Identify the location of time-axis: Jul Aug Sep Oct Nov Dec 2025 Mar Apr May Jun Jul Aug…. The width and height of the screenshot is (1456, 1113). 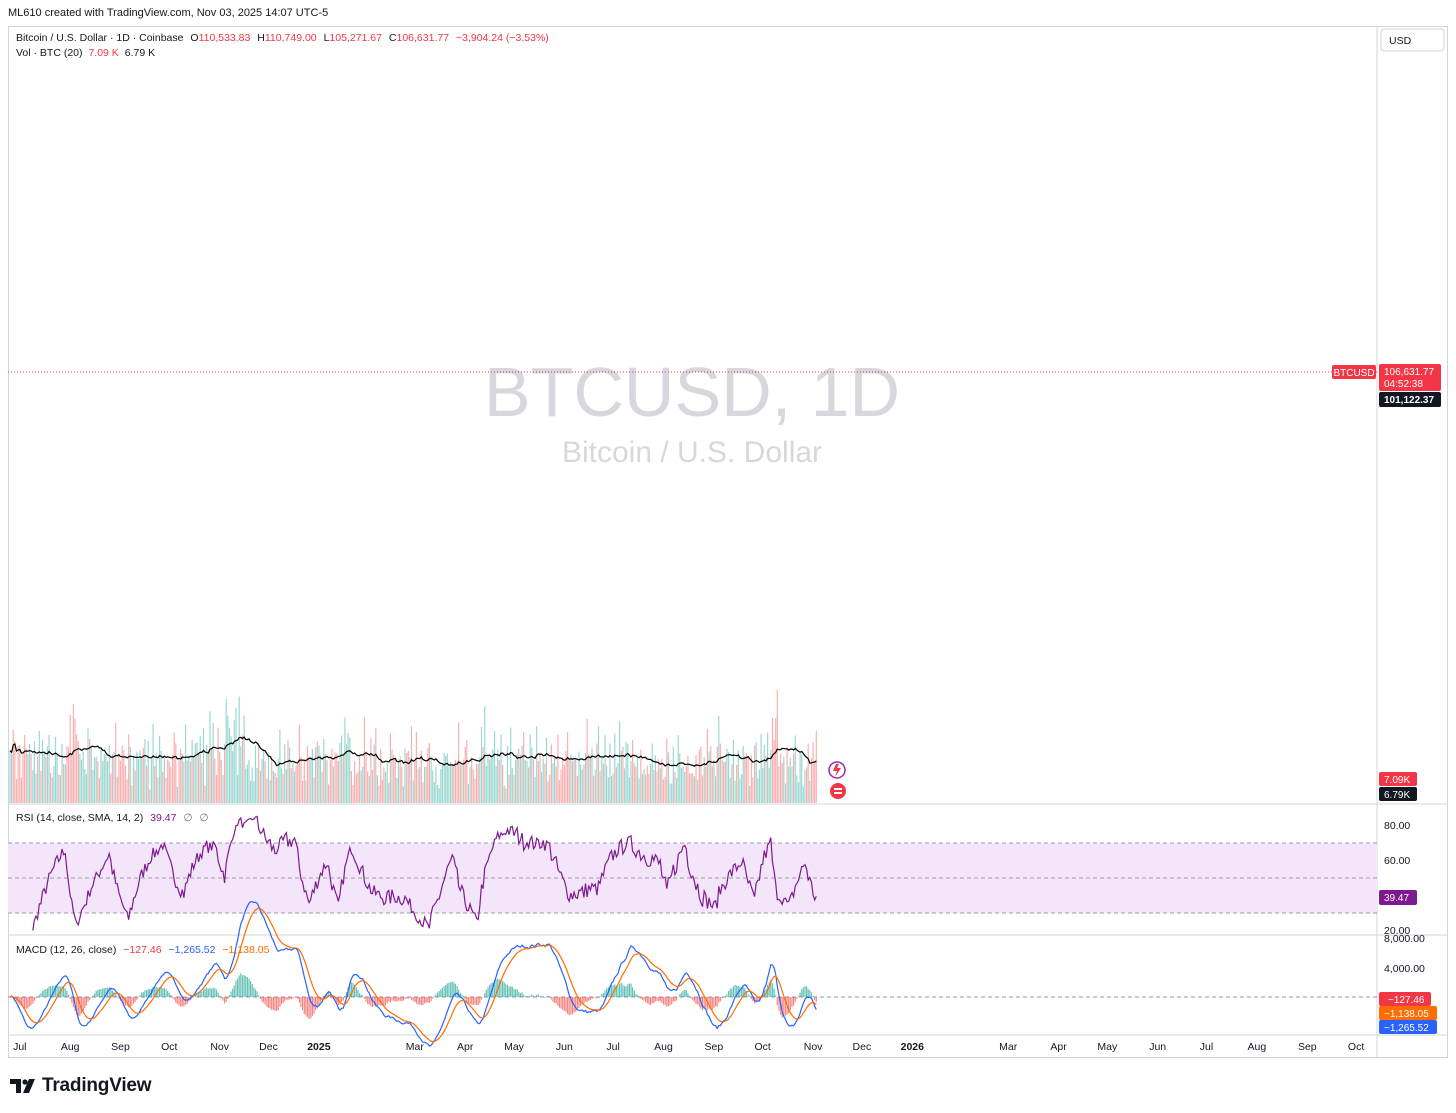
(688, 1047).